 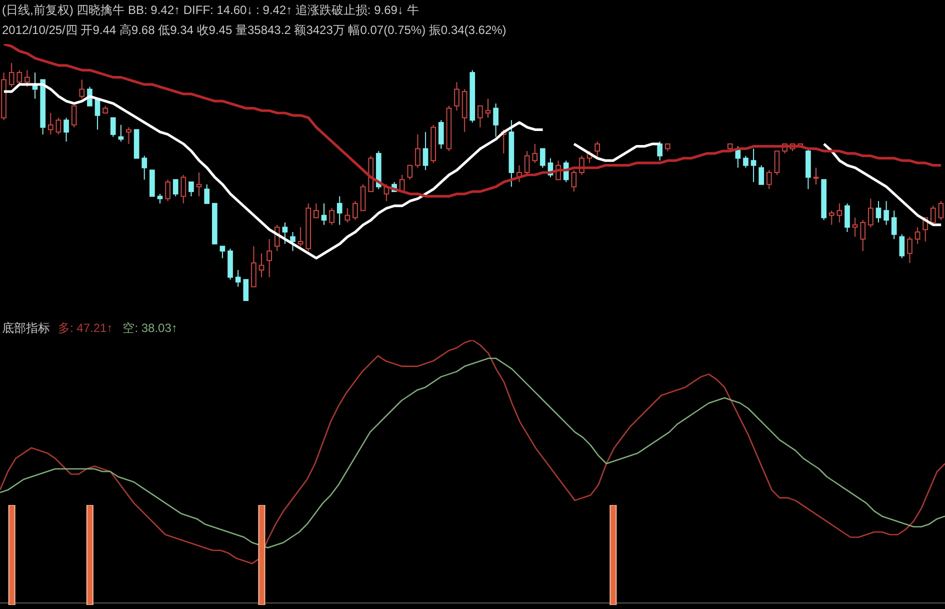 I want to click on chart-subtitle: 2012/10/25/四 开9.44 高9.68 低9.34 收9.45 量35843.2 额3423万 幅0.07(0.75%) 振0.34(3.62%), so click(x=254, y=30).